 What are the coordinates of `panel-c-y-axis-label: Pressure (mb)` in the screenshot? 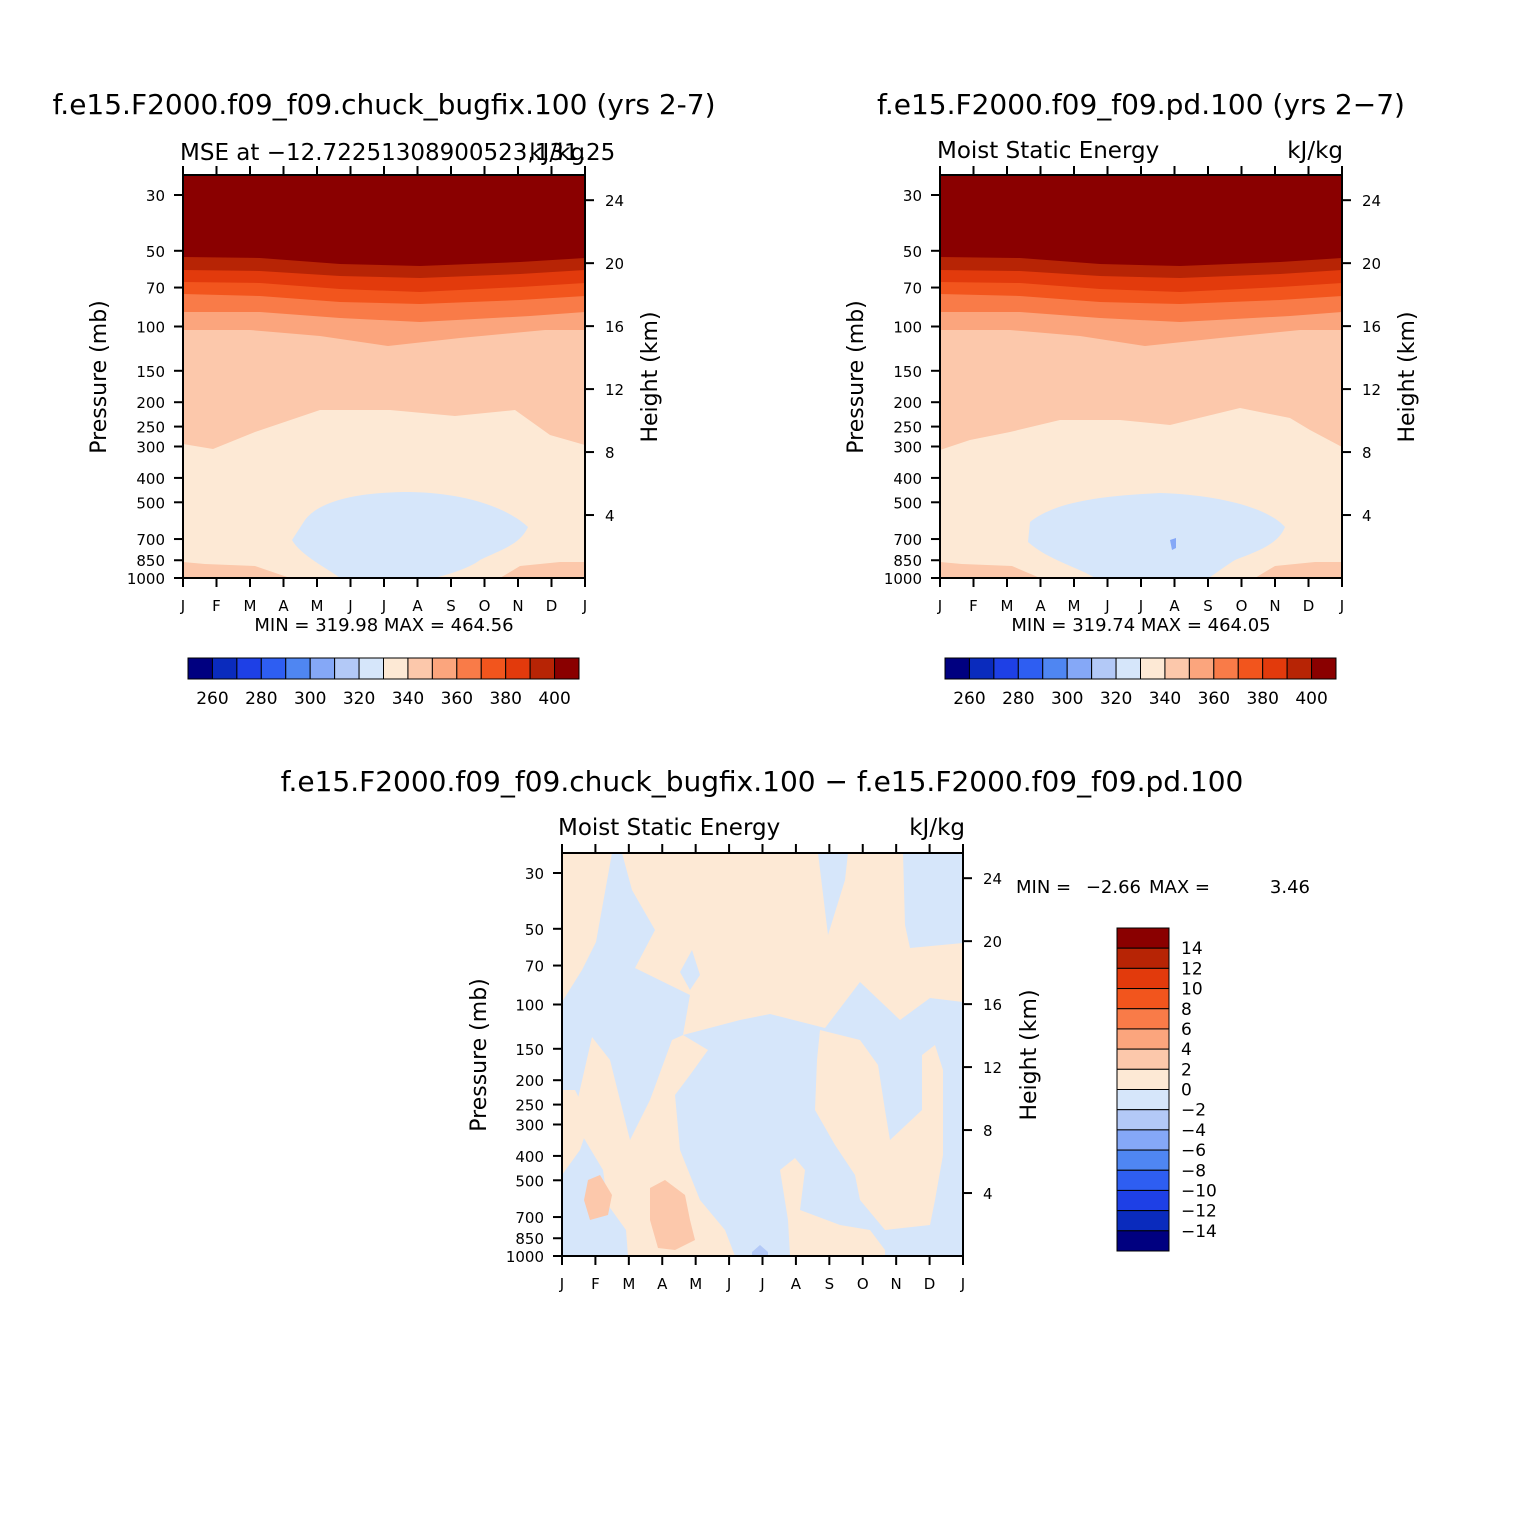 It's located at (479, 1055).